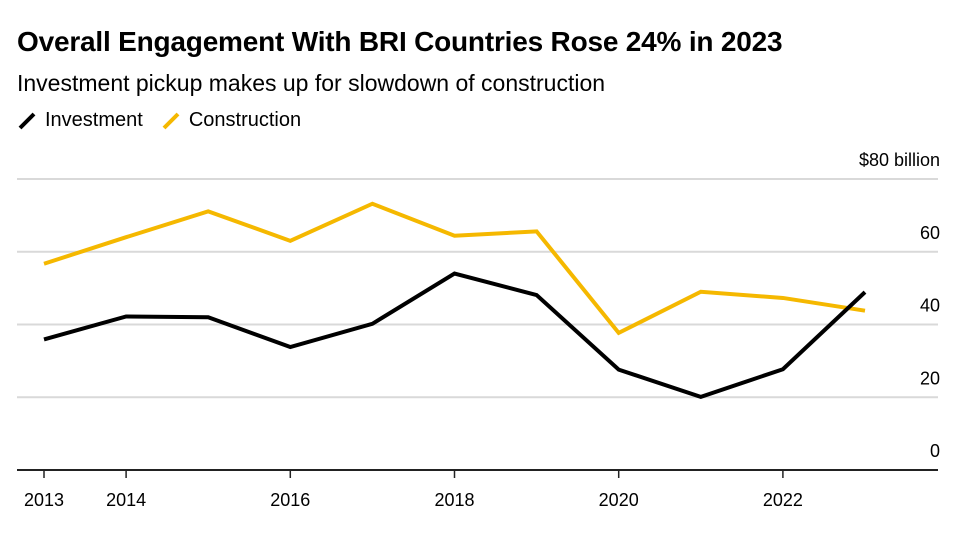 This screenshot has height=540, width=960. What do you see at coordinates (94, 120) in the screenshot?
I see `legend-label-investment: Investment` at bounding box center [94, 120].